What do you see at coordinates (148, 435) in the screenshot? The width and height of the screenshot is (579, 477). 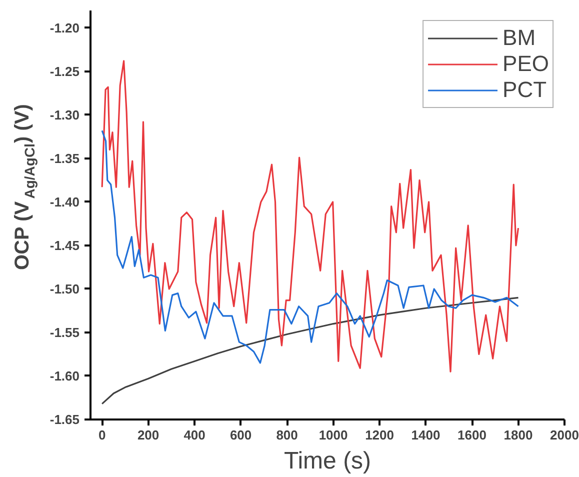 I see `x-tick-label: 200` at bounding box center [148, 435].